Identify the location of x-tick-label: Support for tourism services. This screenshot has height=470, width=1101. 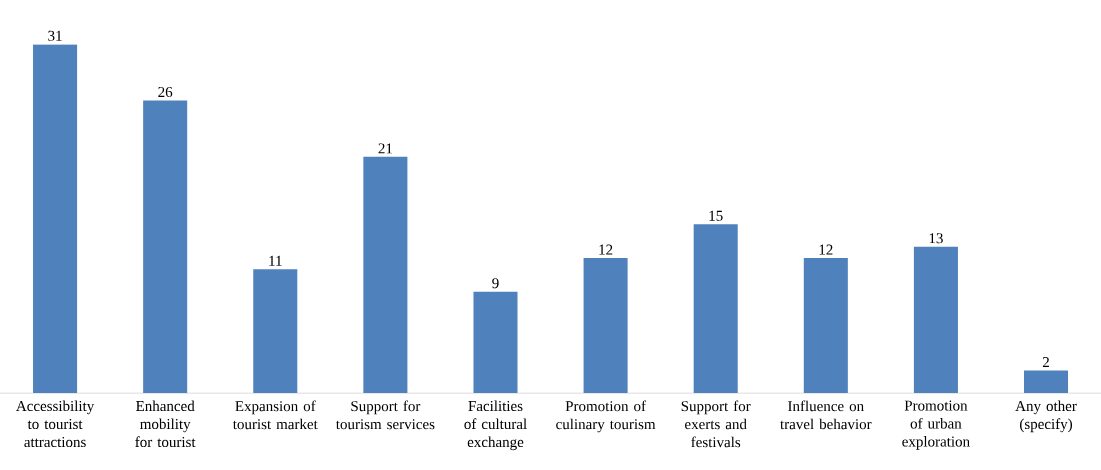
(385, 415).